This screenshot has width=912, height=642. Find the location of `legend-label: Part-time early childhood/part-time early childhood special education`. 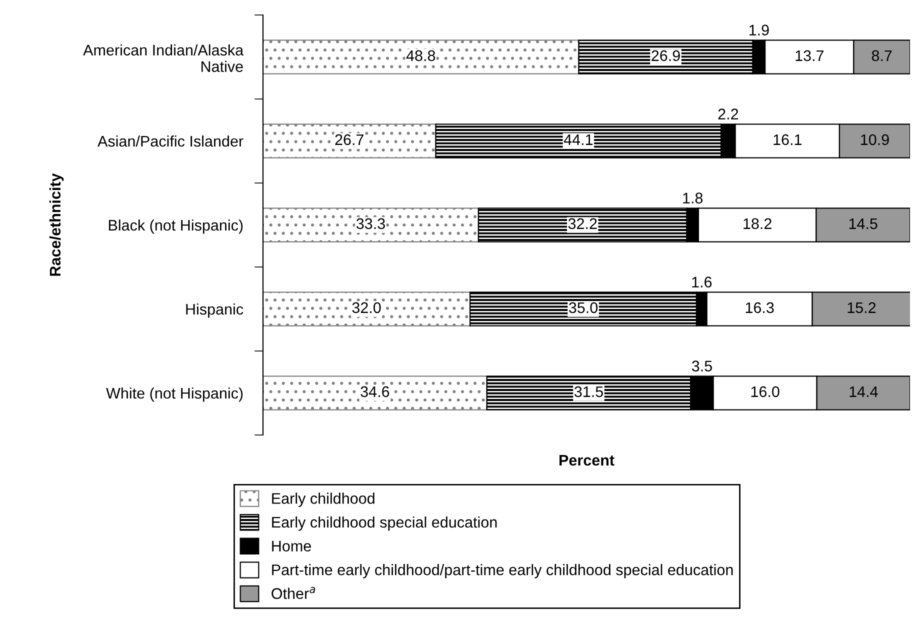

legend-label: Part-time early childhood/part-time early childhood special education is located at coordinates (502, 571).